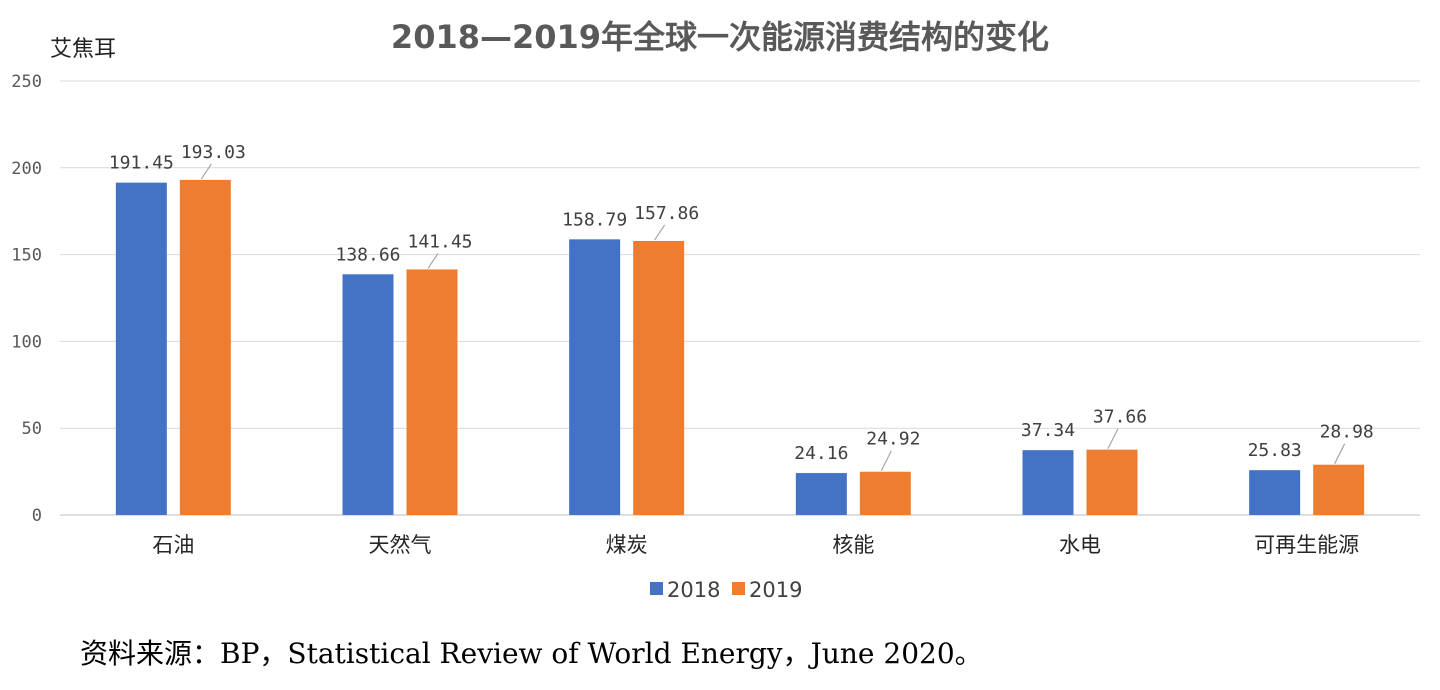  What do you see at coordinates (594, 219) in the screenshot?
I see `data-label: 158.79` at bounding box center [594, 219].